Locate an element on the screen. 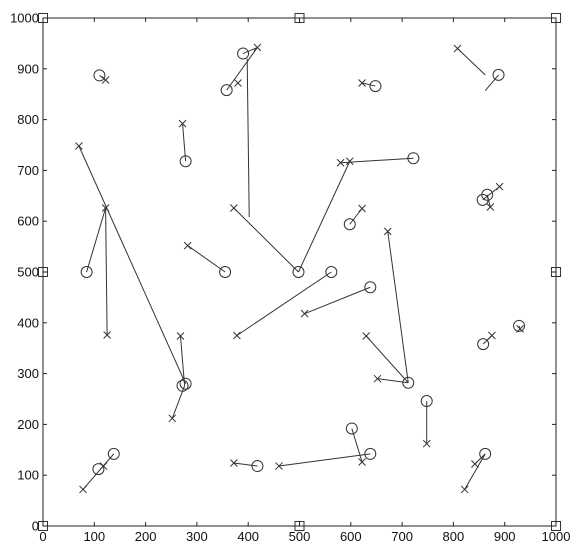  y-tick-label: 400 is located at coordinates (28, 322).